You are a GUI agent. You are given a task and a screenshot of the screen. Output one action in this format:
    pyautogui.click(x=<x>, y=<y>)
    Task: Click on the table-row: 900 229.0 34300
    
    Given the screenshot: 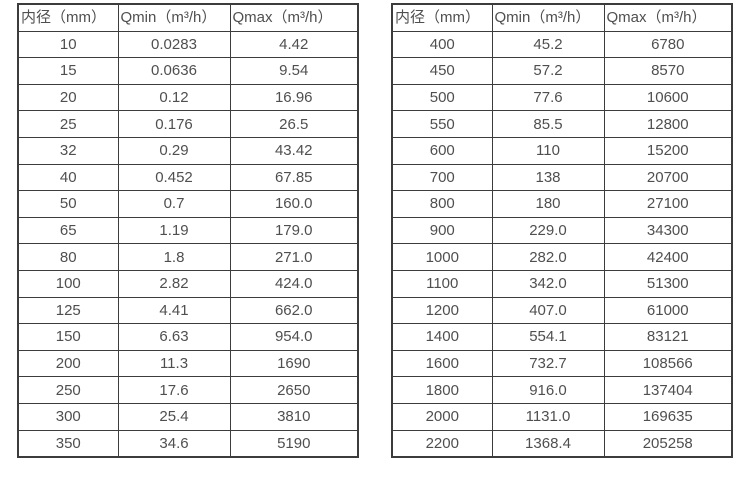 What is the action you would take?
    pyautogui.click(x=562, y=230)
    